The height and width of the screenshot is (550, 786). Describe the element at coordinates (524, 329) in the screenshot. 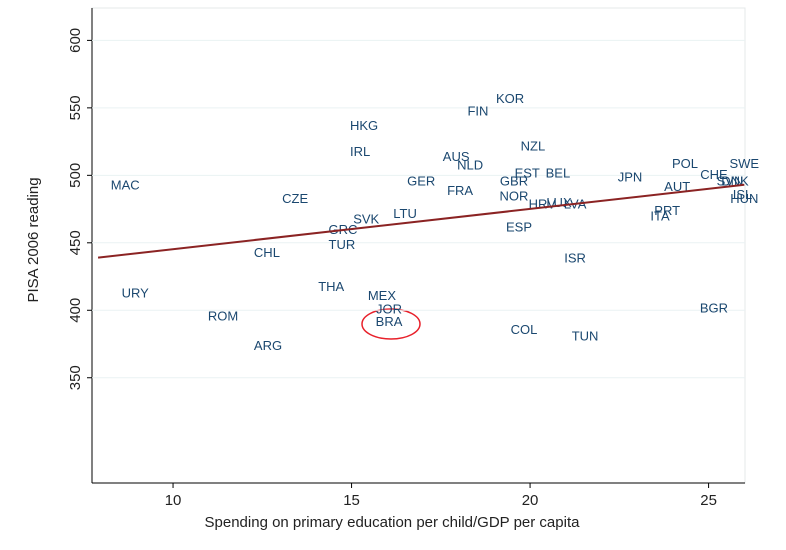

I see `point-label: COL` at that location.